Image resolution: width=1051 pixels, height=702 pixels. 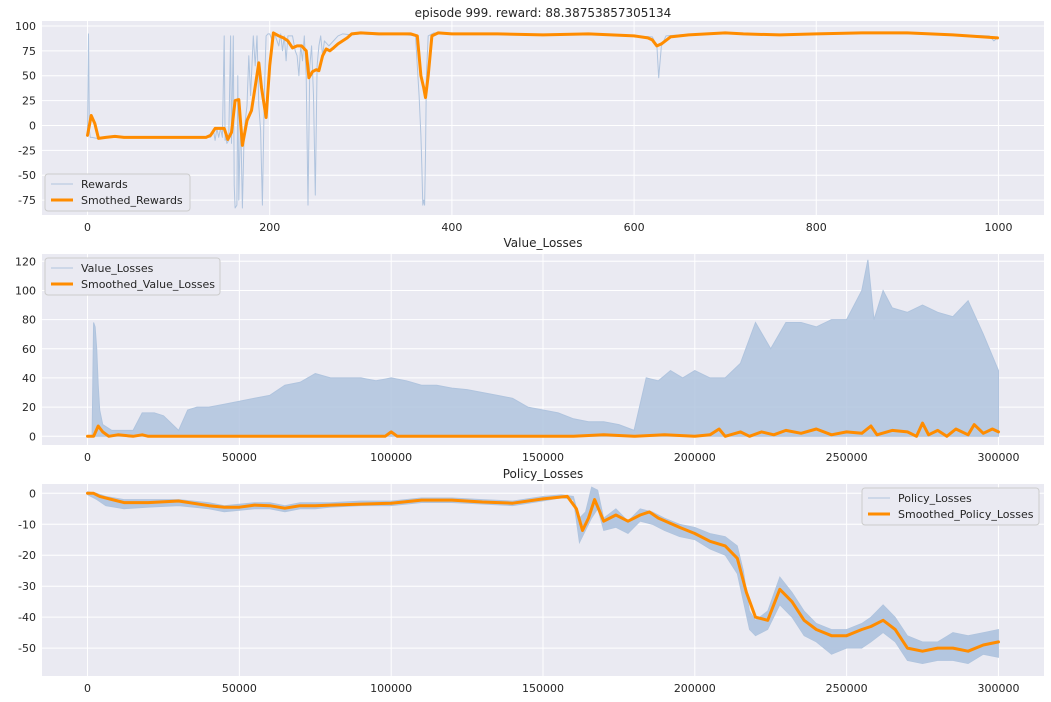 I want to click on chart-title: episode 999. reward: 88.38753857305134, so click(x=543, y=13).